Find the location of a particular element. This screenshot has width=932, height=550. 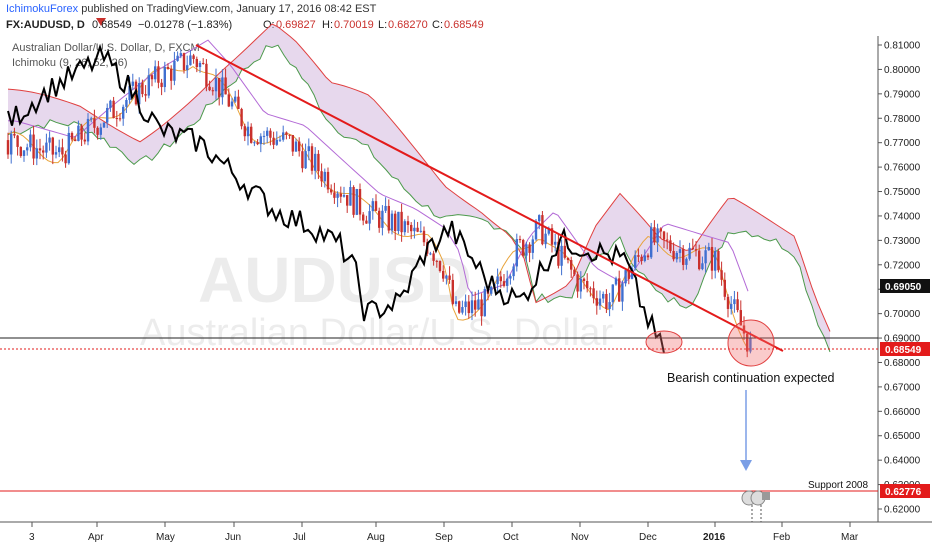

x-axis: 3 Apr May Jun Jul Aug Sep Oct Nov Dec 2016 Feb Mar is located at coordinates (444, 532).